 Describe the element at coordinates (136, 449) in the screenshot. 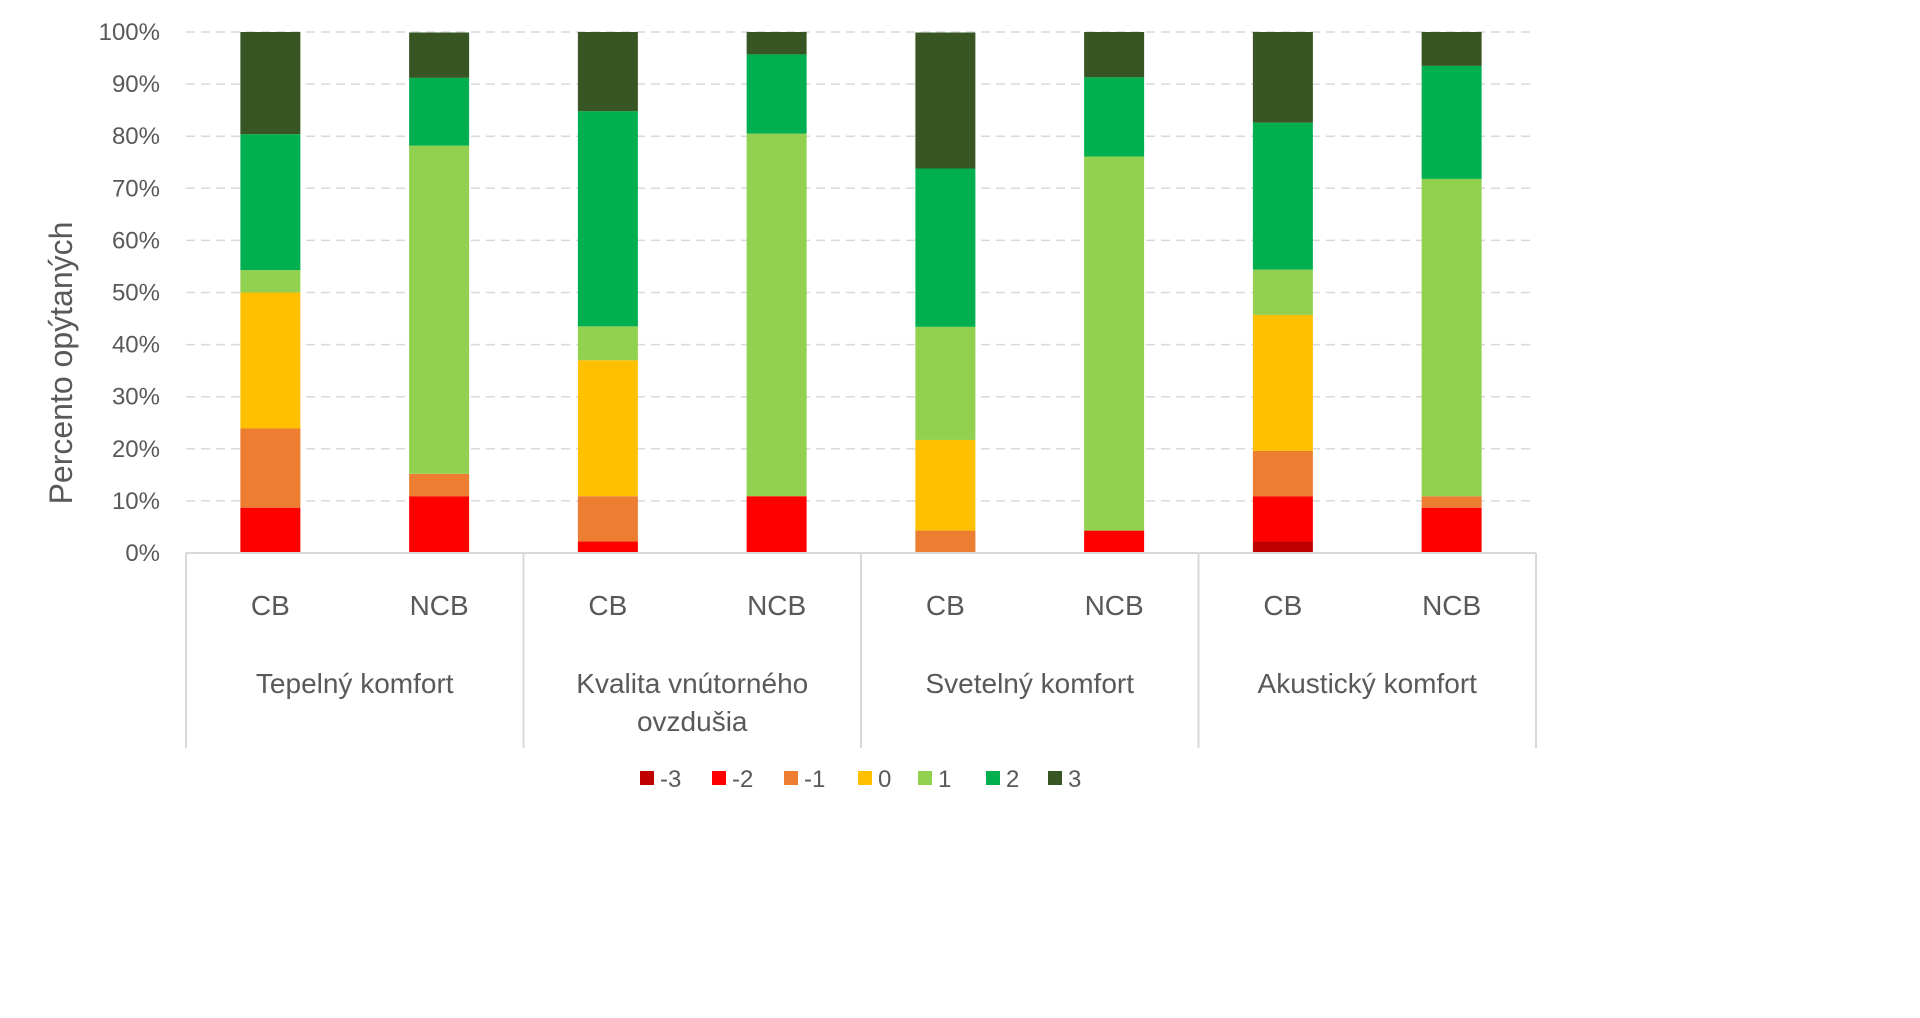

I see `y-tick-label: 20%` at that location.